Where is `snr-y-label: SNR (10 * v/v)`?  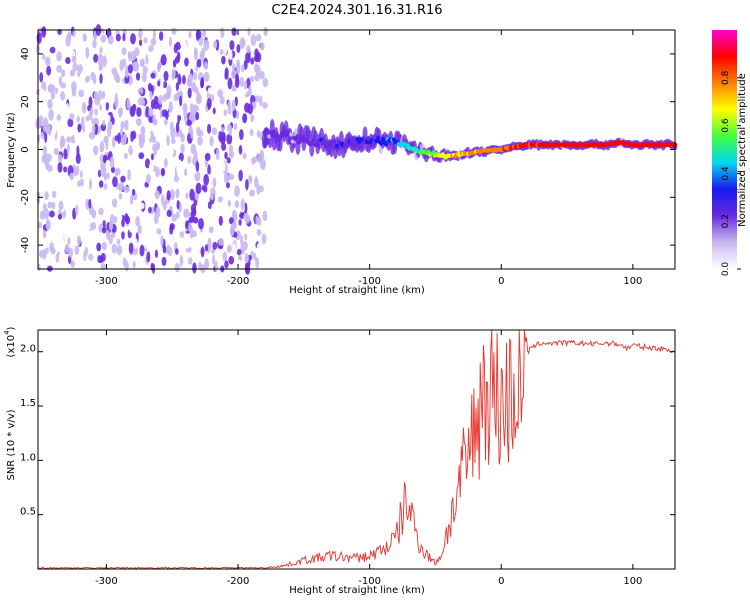
snr-y-label: SNR (10 * v/v) is located at coordinates (11, 444).